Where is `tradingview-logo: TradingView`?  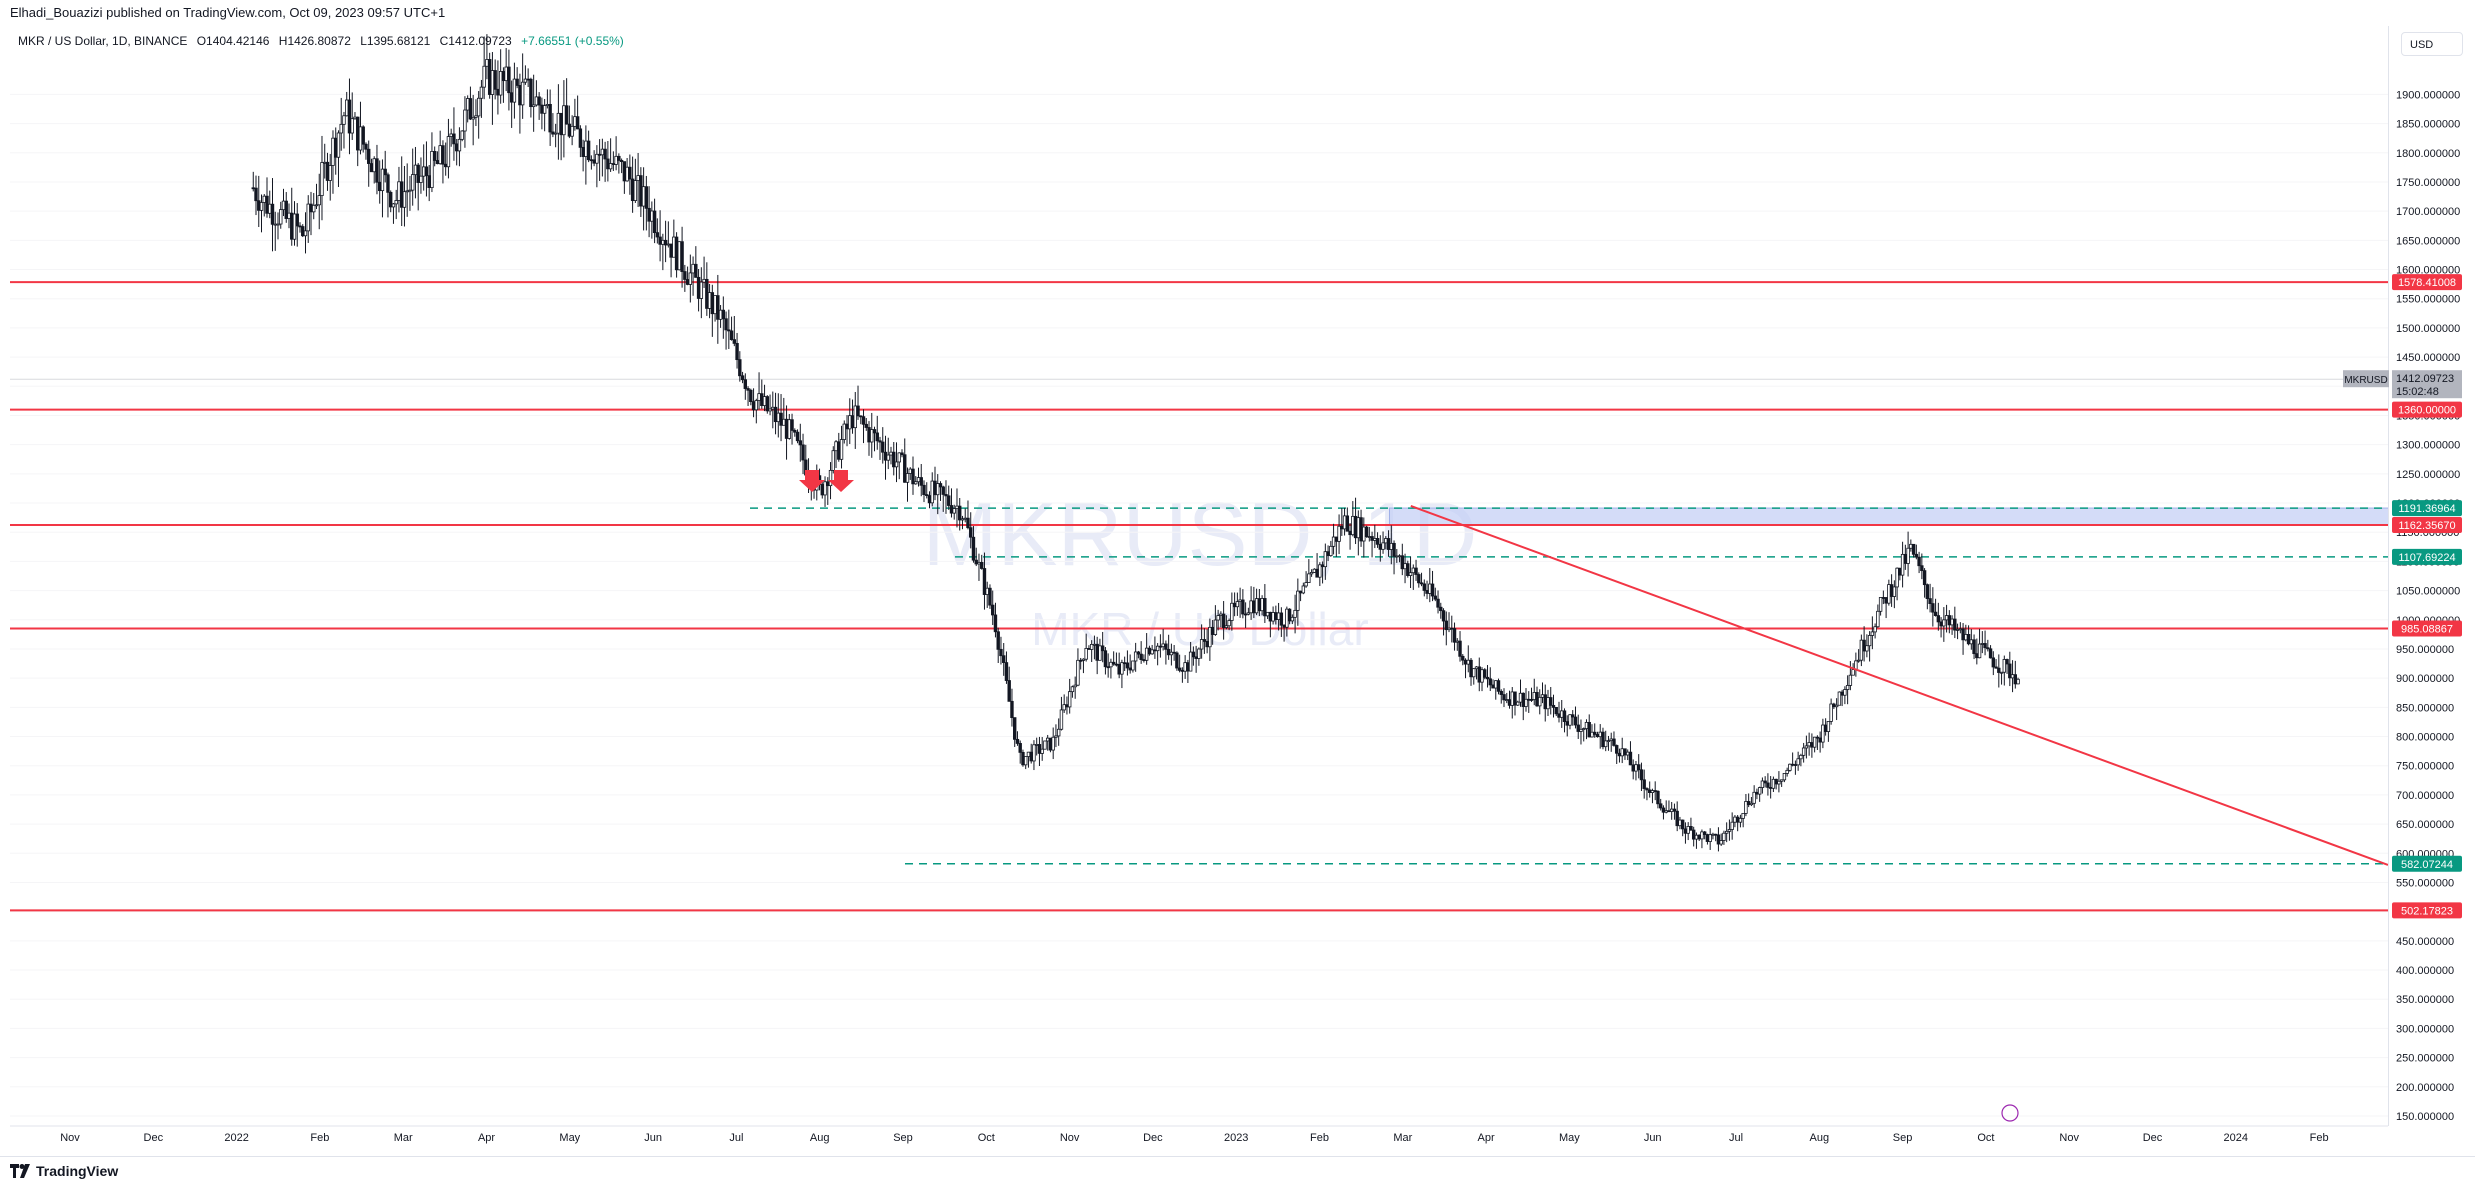 tradingview-logo: TradingView is located at coordinates (64, 1171).